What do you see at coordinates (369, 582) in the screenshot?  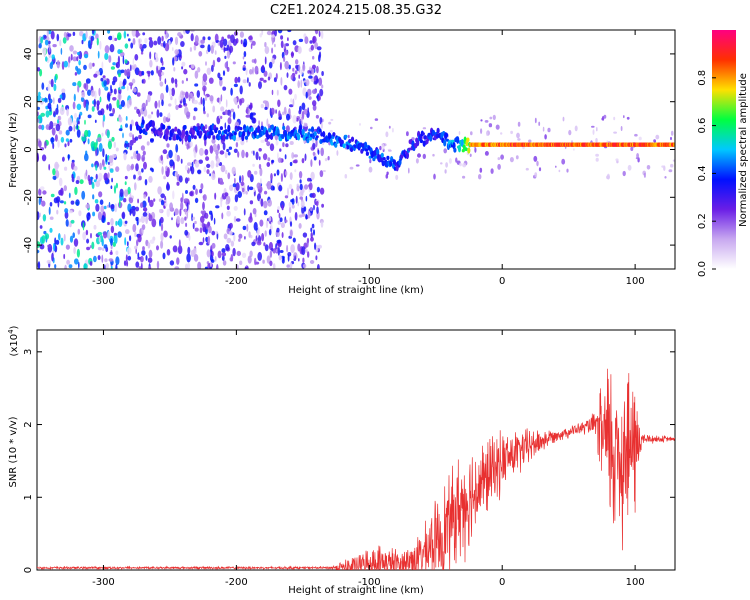 I see `x-tick-label: -100` at bounding box center [369, 582].